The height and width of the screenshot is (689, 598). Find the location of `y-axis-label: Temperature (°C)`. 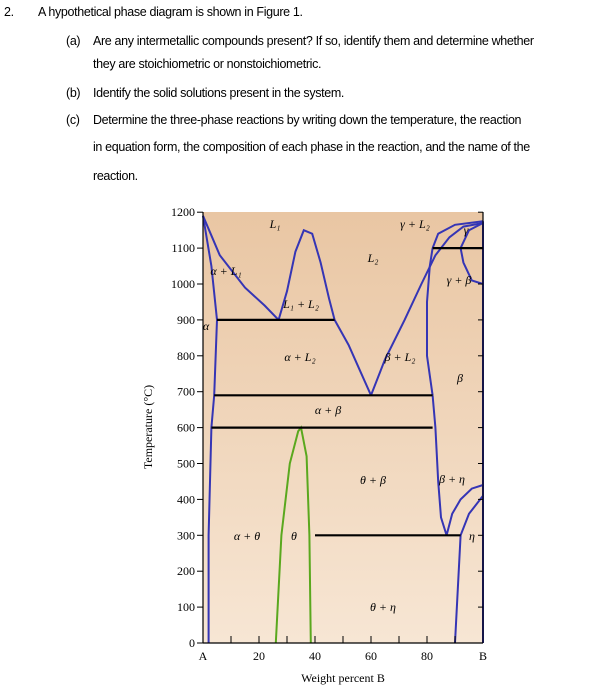

y-axis-label: Temperature (°C) is located at coordinates (148, 427).